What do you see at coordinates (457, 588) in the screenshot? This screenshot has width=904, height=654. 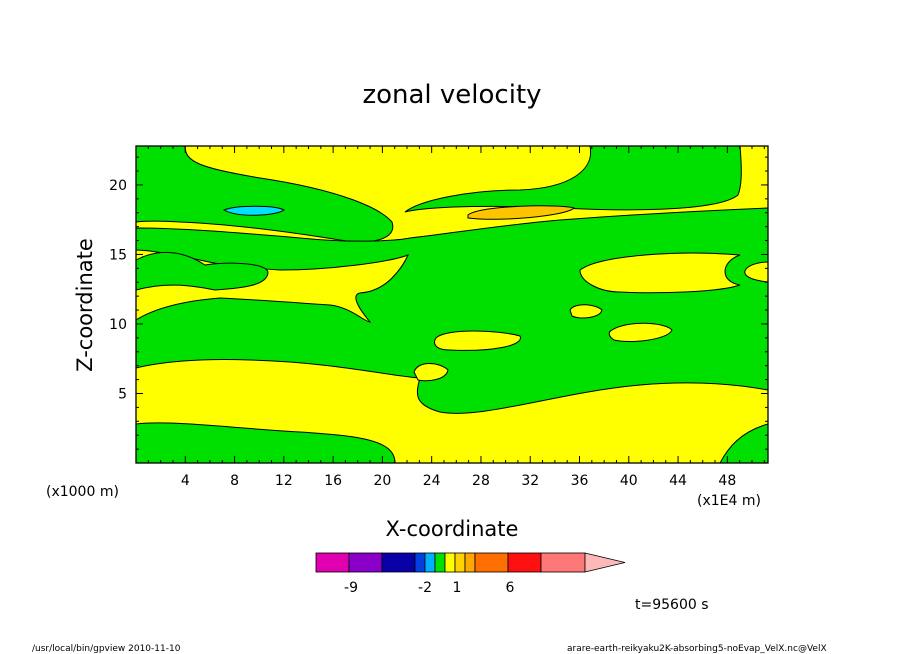 I see `colorbar-label: 1` at bounding box center [457, 588].